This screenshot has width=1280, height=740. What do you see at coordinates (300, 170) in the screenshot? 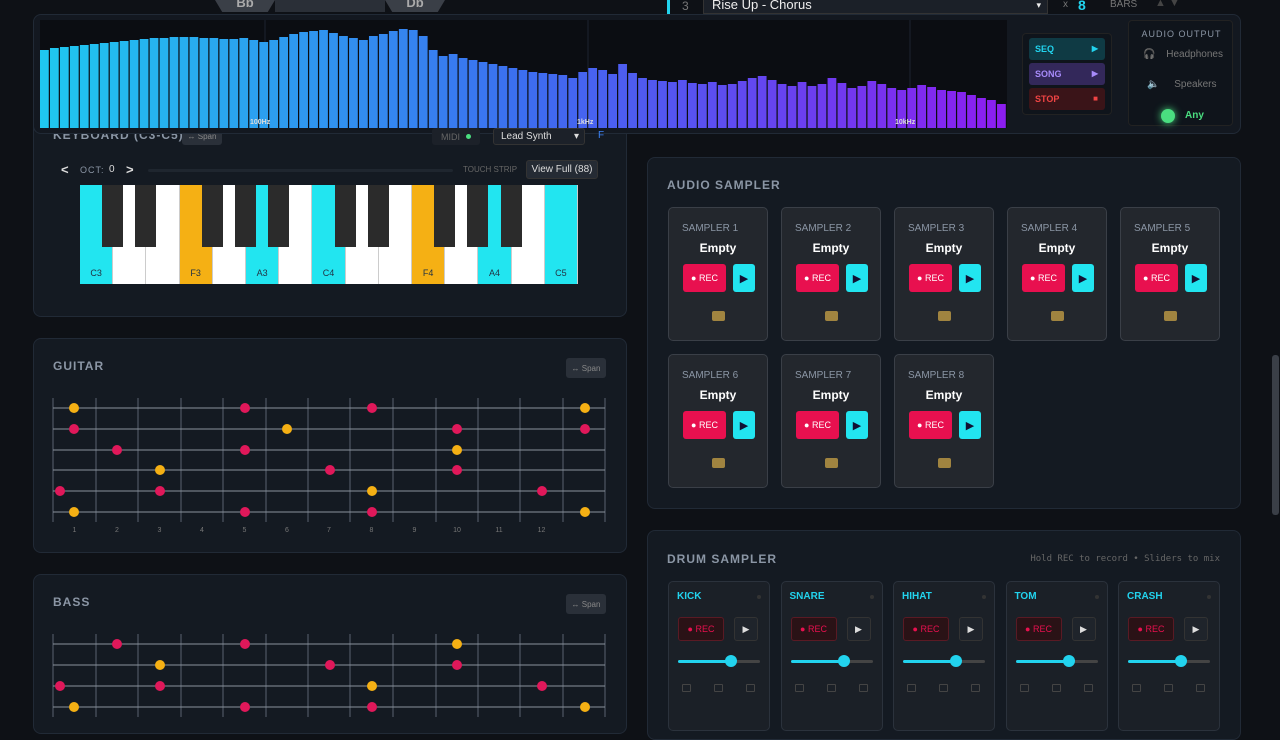
I see `touch-strip` at bounding box center [300, 170].